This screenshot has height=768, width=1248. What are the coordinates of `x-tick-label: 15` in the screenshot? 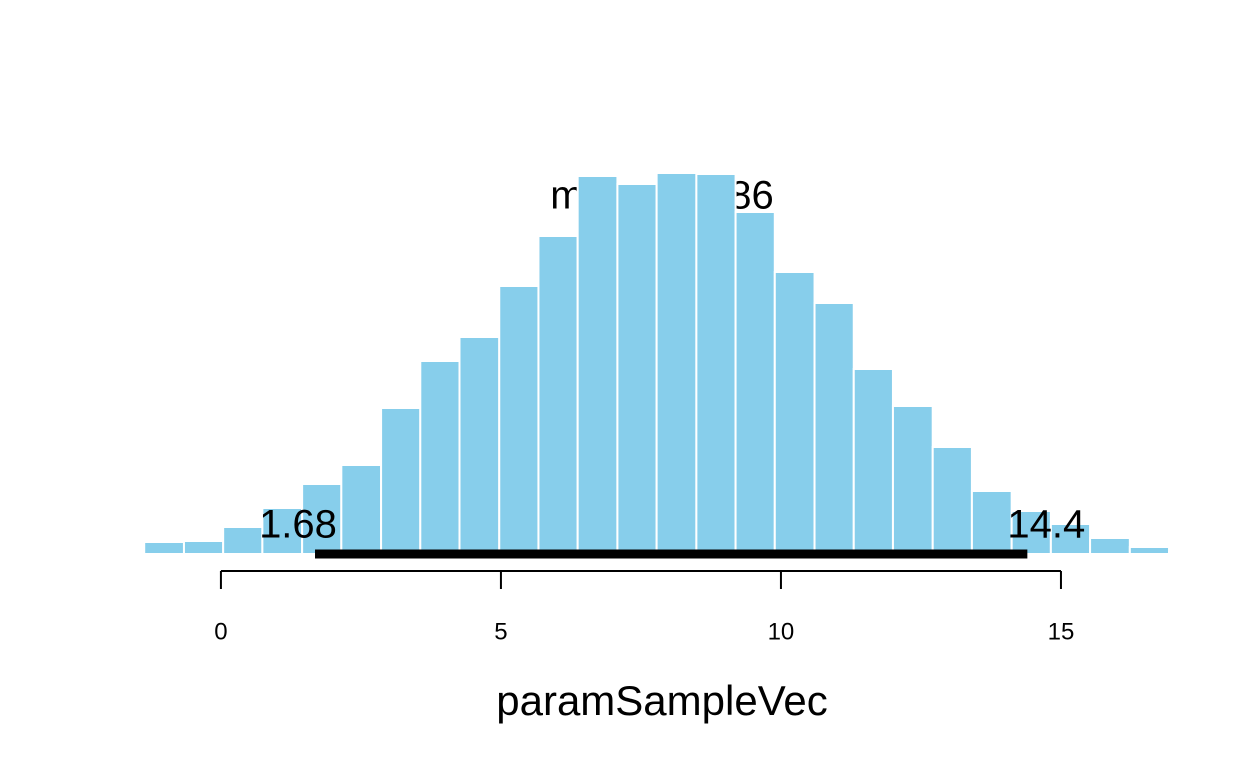 It's located at (1061, 631).